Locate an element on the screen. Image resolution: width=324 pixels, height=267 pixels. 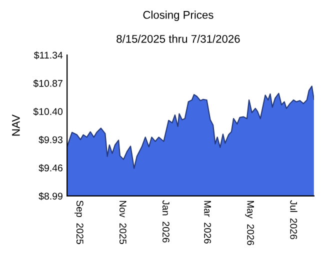
chart-subtitle: 8/15/2025 thru 7/31/2026 is located at coordinates (178, 38).